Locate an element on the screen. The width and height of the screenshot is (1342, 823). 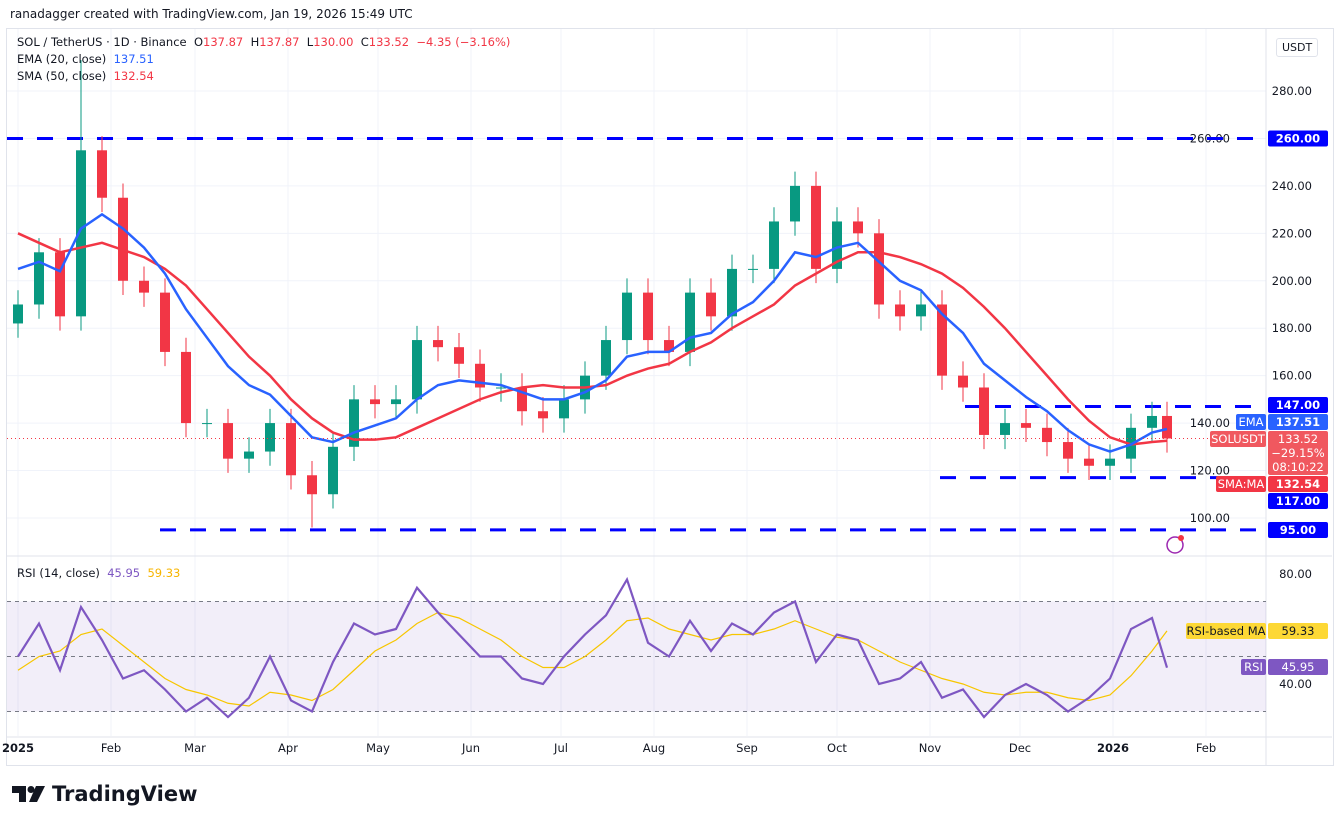
tradingview-logo: TradingView is located at coordinates (104, 794).